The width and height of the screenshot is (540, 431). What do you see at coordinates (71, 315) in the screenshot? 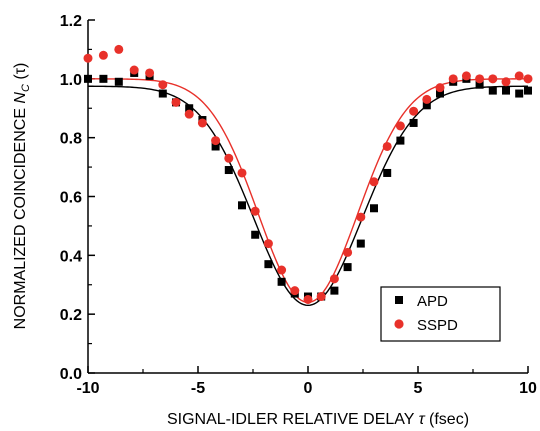
I see `y-tick-label: 0.2` at bounding box center [71, 315].